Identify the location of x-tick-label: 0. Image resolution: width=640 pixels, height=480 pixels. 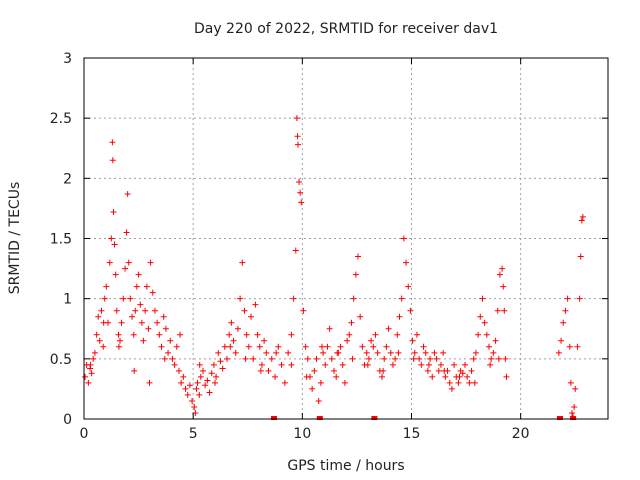
(84, 434).